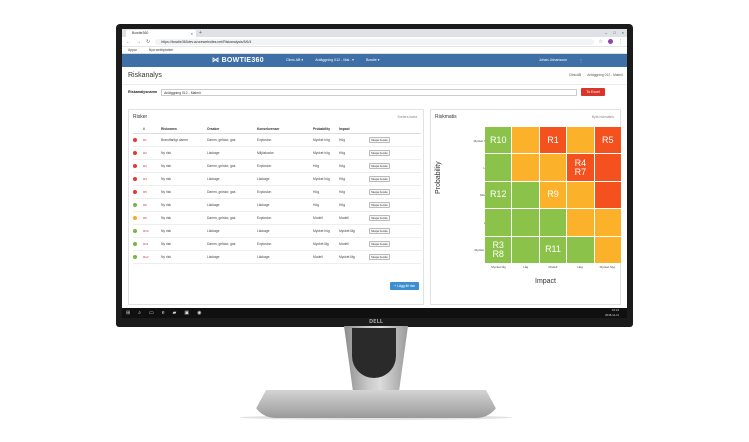 The image size is (749, 442). Describe the element at coordinates (326, 129) in the screenshot. I see `column-header: Probability` at that location.